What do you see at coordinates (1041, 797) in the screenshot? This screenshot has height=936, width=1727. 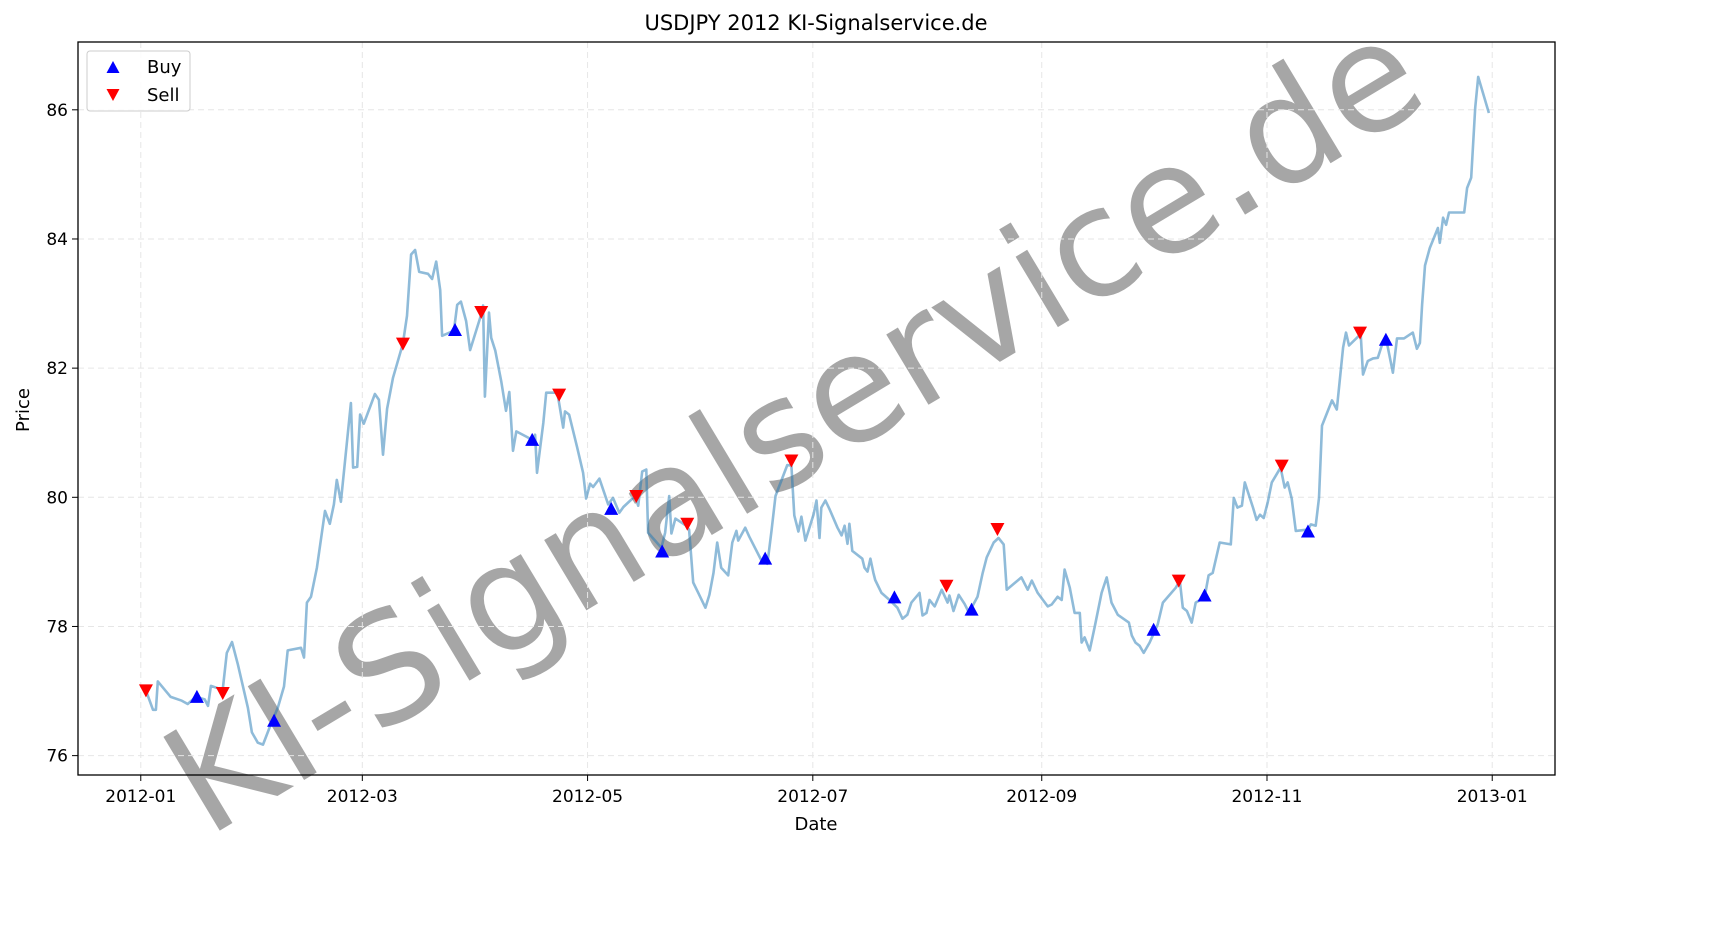 I see `x-tick-label: 2012-09` at bounding box center [1041, 797].